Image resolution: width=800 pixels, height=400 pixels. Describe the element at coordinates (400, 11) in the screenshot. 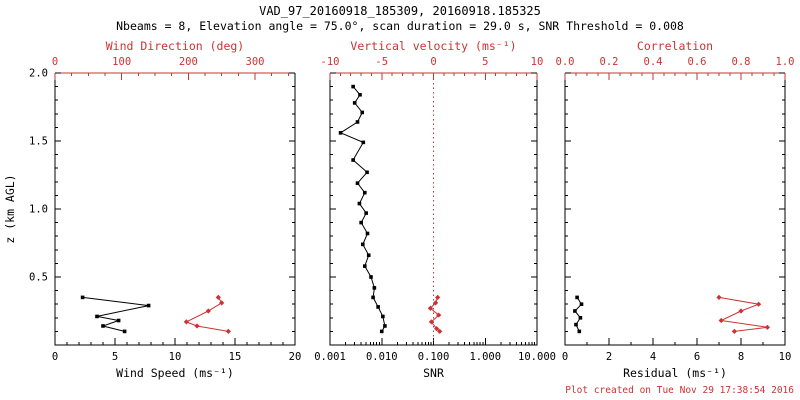

I see `plot-title: VAD_97_20160918_185309, 20160918.185325` at that location.